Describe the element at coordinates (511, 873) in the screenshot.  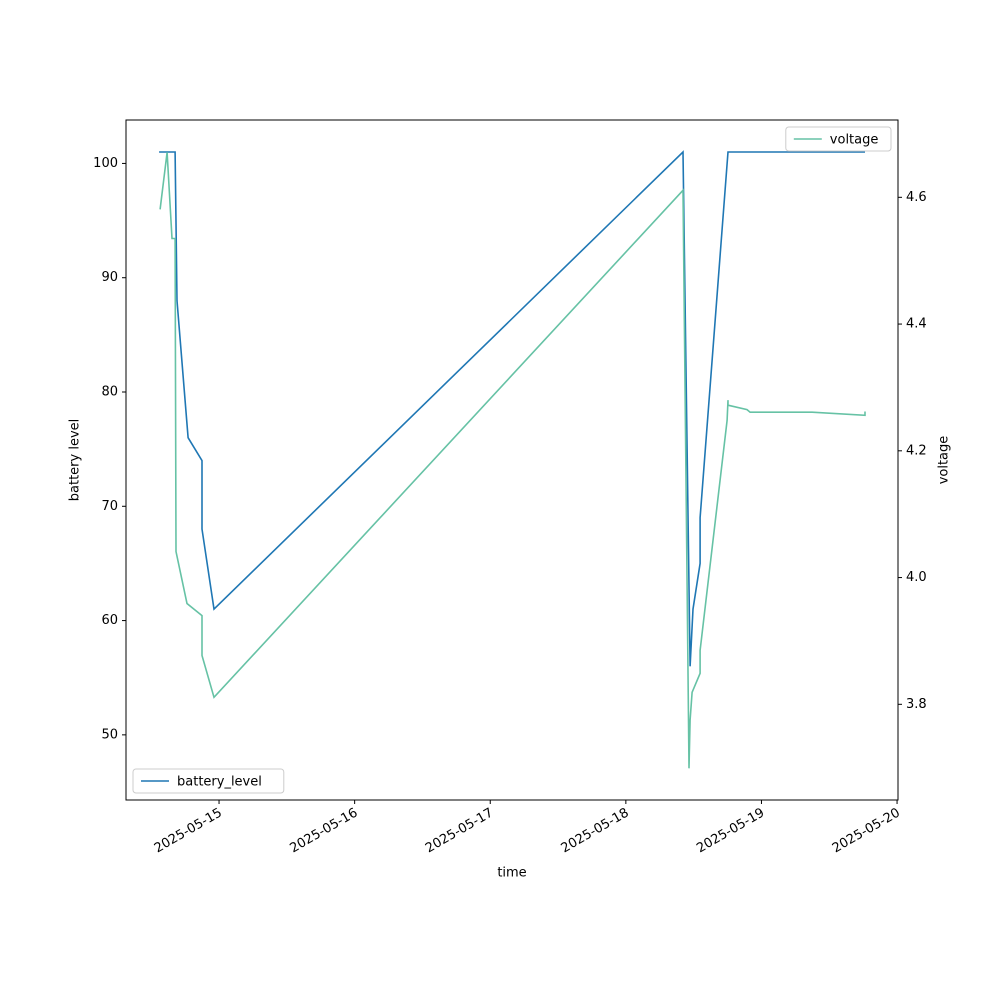
I see `x-axis-label: time` at that location.